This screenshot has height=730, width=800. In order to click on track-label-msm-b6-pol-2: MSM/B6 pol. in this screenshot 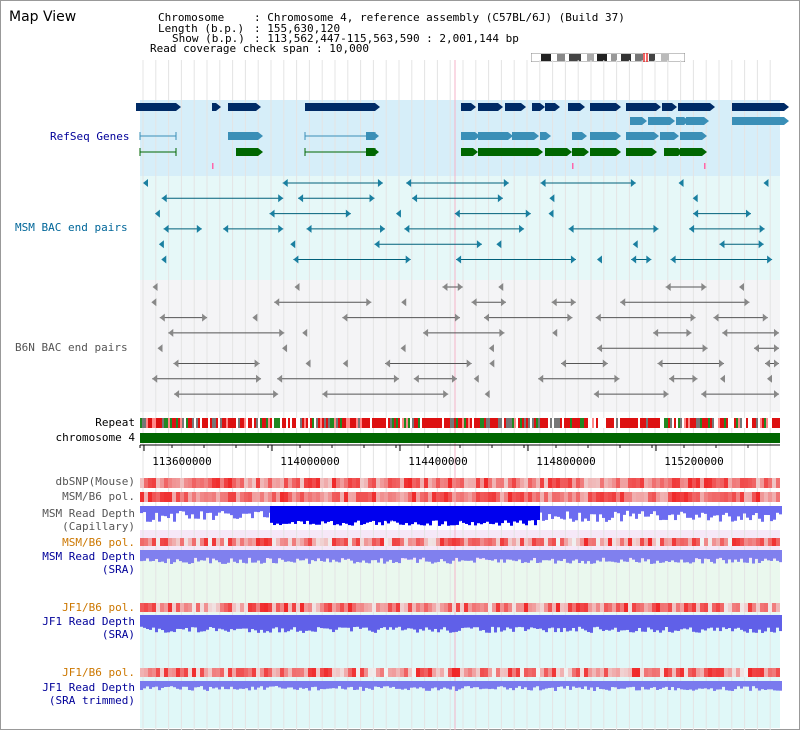, I will do `click(98, 542)`.